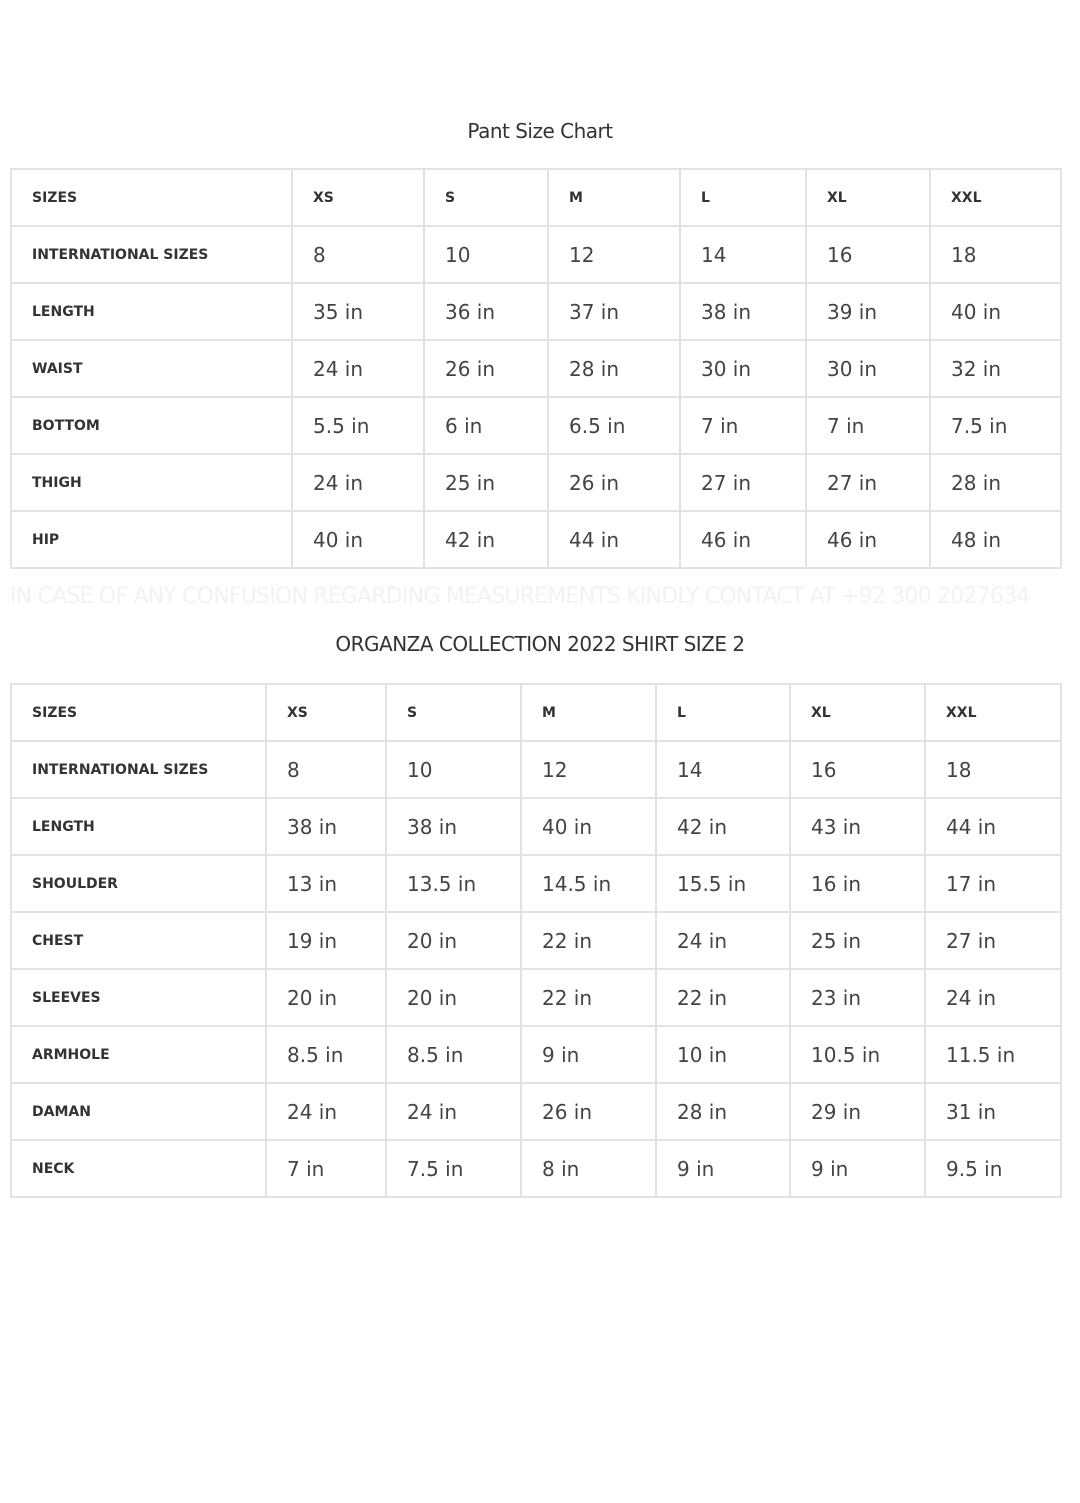  What do you see at coordinates (743, 368) in the screenshot?
I see `measurement-cell: 30 in` at bounding box center [743, 368].